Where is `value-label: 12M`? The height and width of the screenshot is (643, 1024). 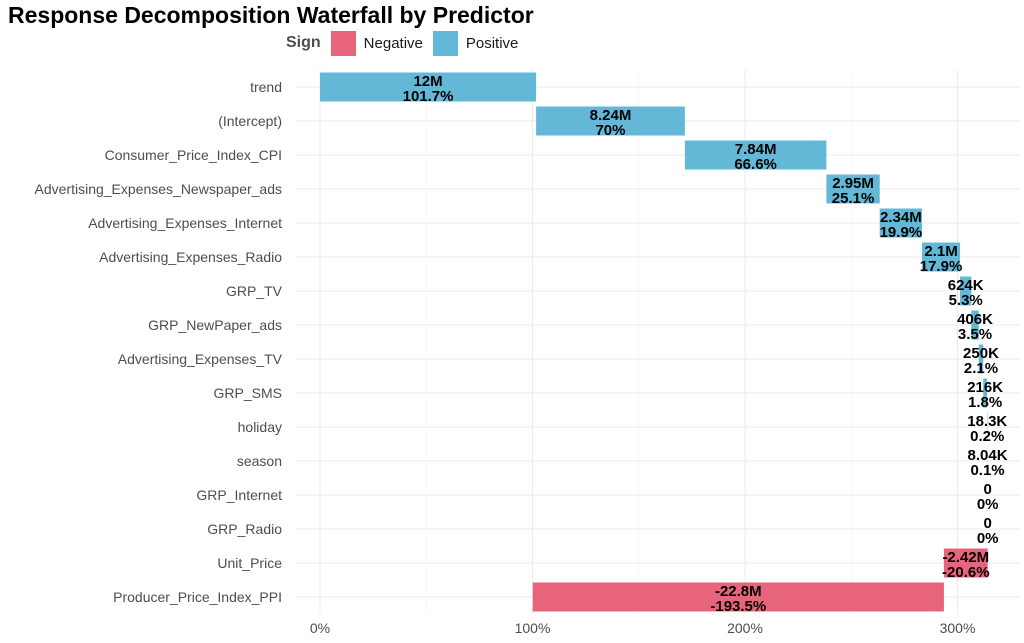
value-label: 12M is located at coordinates (427, 81).